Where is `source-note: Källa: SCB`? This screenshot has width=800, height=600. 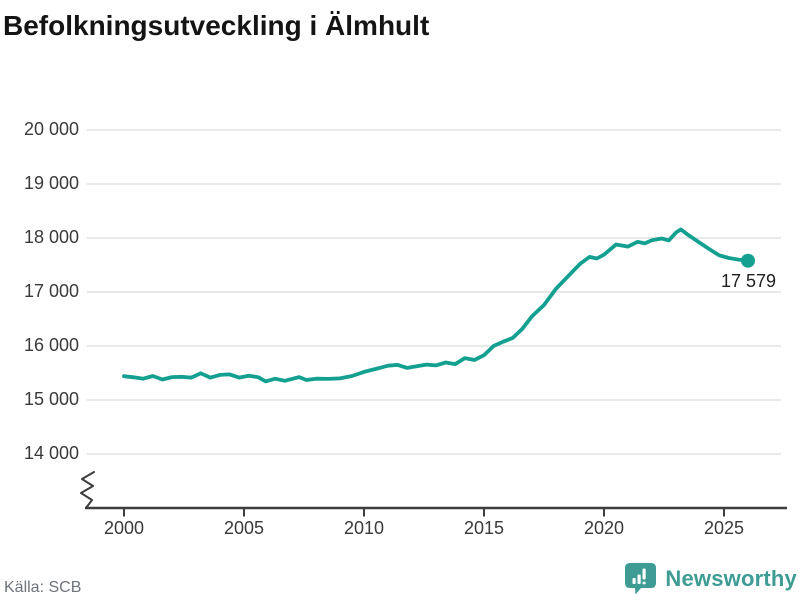
source-note: Källa: SCB is located at coordinates (43, 587).